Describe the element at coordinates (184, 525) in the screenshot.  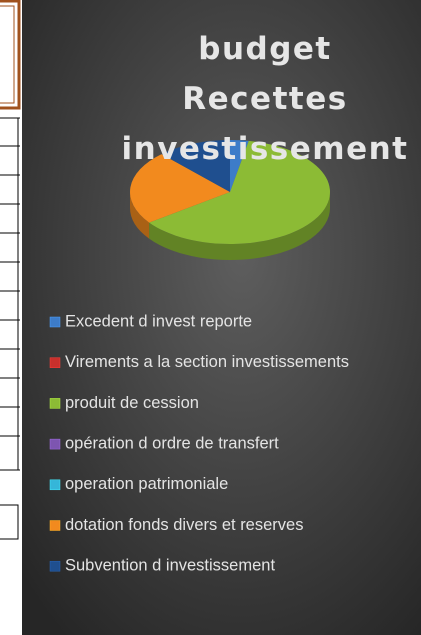
I see `legend-label: dotation fonds divers et reserves` at that location.